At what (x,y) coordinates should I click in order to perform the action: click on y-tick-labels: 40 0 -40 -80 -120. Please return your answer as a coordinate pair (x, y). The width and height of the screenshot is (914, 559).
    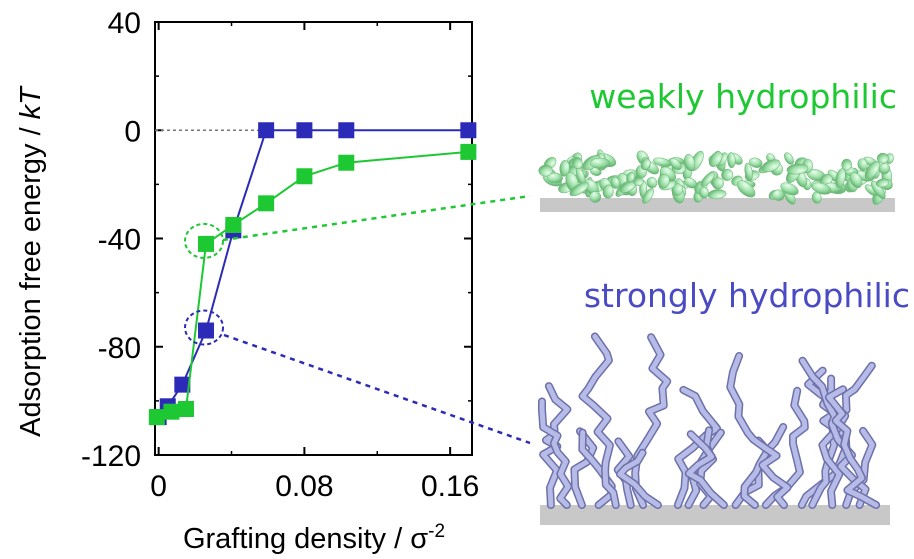
    Looking at the image, I should click on (111, 240).